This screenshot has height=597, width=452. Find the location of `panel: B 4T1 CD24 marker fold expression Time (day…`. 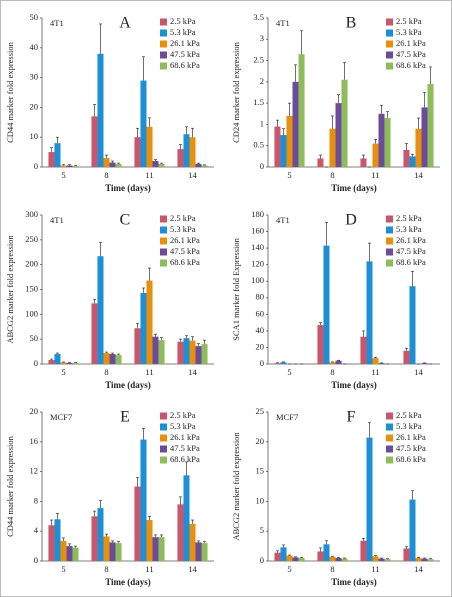

panel: B 4T1 CD24 marker fold expression Time (day… is located at coordinates (335, 102).